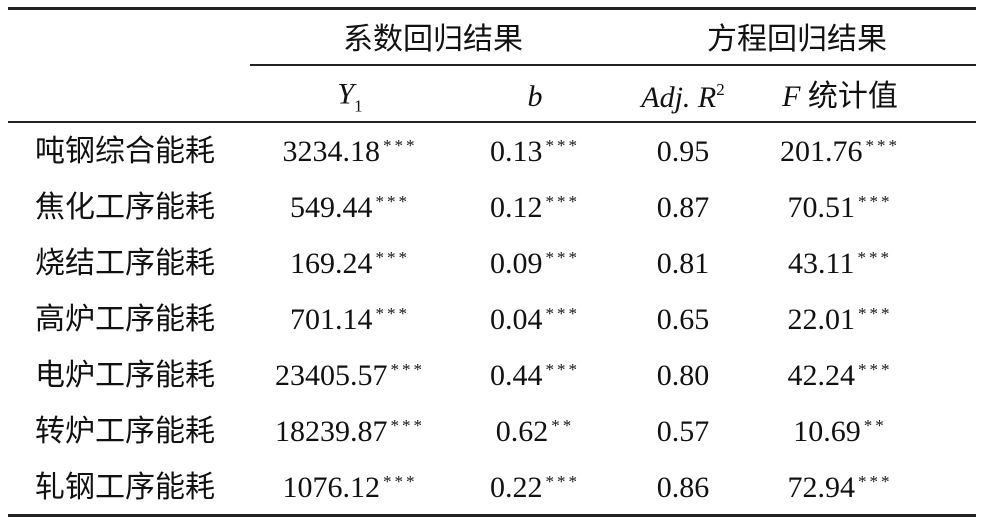 This screenshot has width=992, height=528. Describe the element at coordinates (125, 375) in the screenshot. I see `row-label: 电炉工序能耗` at that location.